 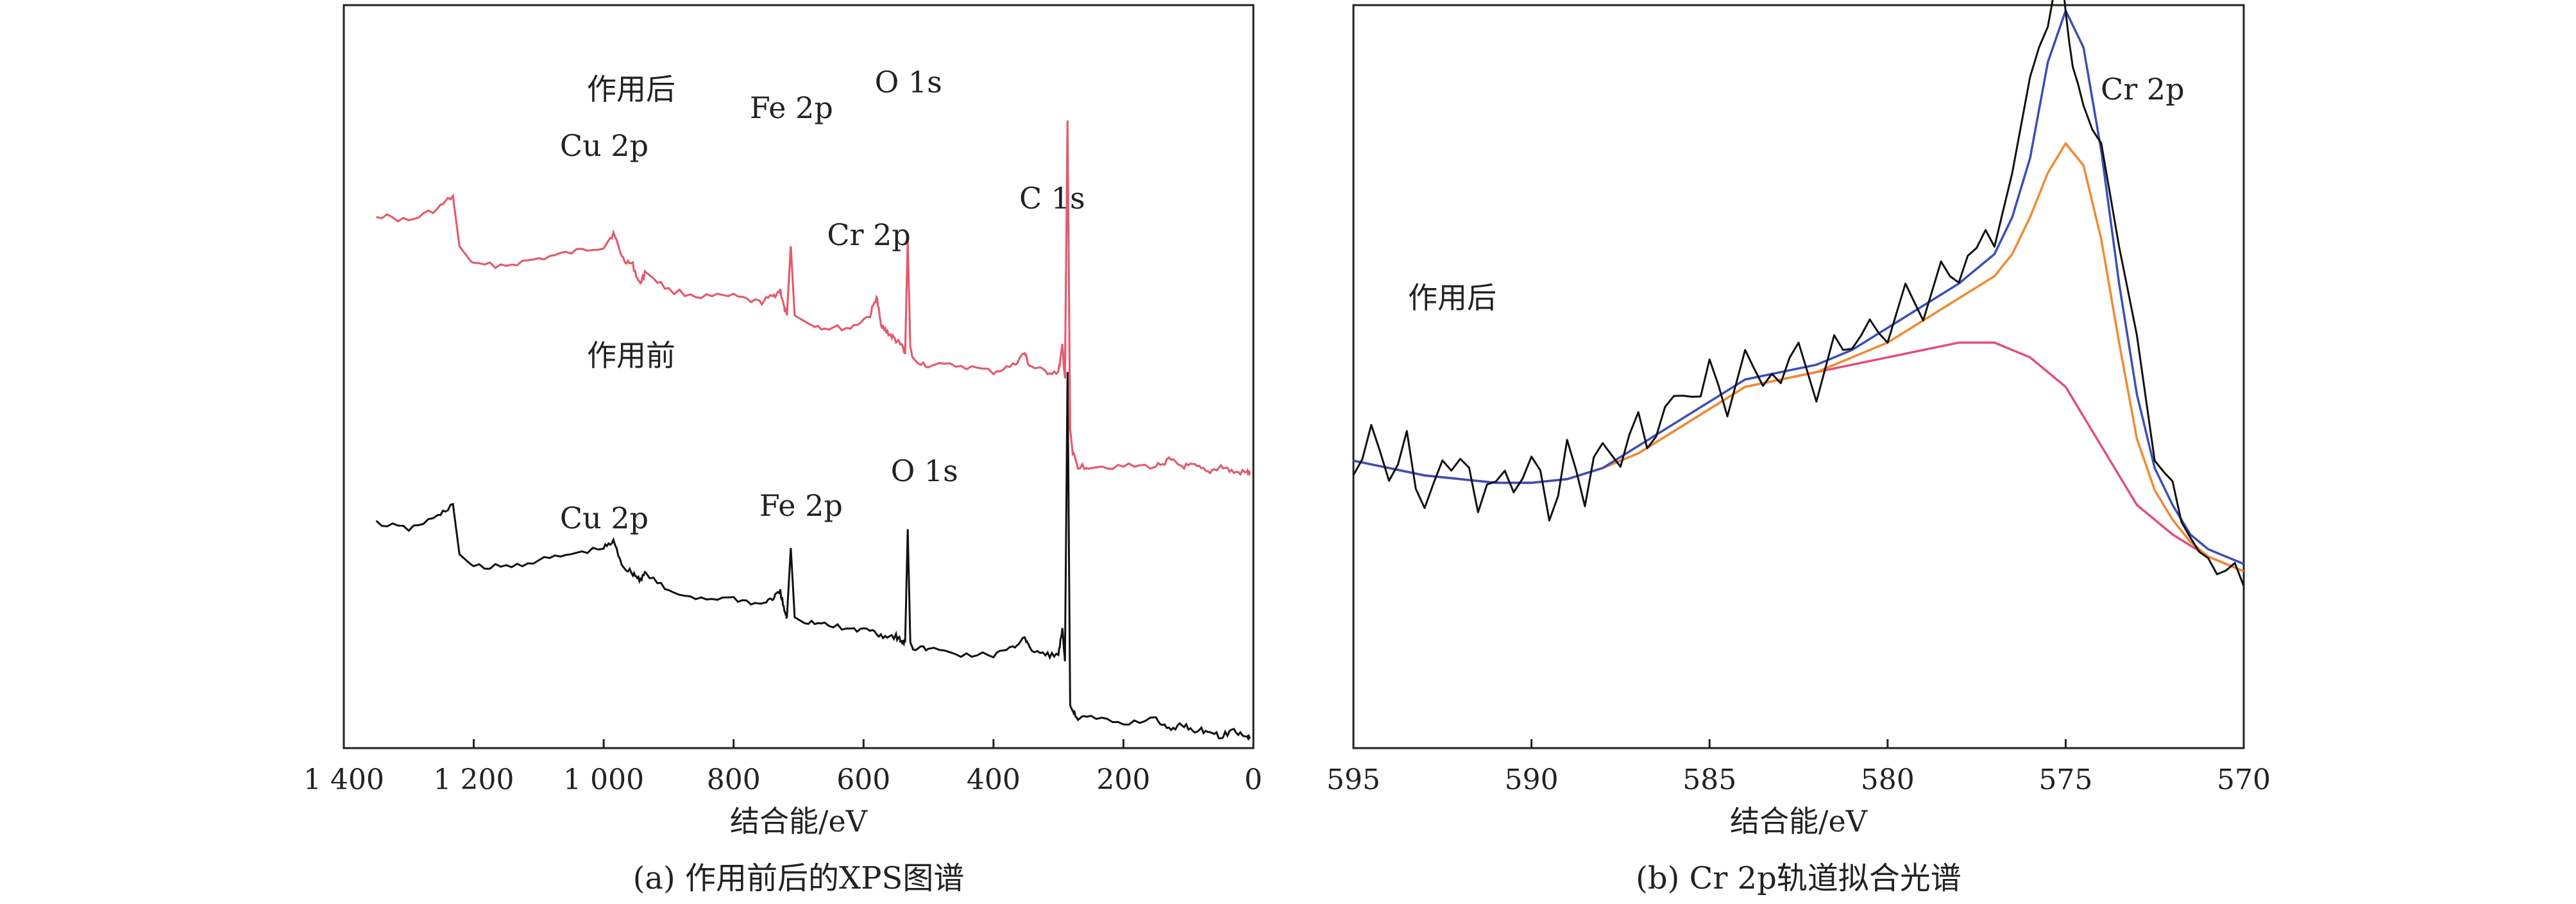 What do you see at coordinates (343, 780) in the screenshot?
I see `x-tick-label: 1 400` at bounding box center [343, 780].